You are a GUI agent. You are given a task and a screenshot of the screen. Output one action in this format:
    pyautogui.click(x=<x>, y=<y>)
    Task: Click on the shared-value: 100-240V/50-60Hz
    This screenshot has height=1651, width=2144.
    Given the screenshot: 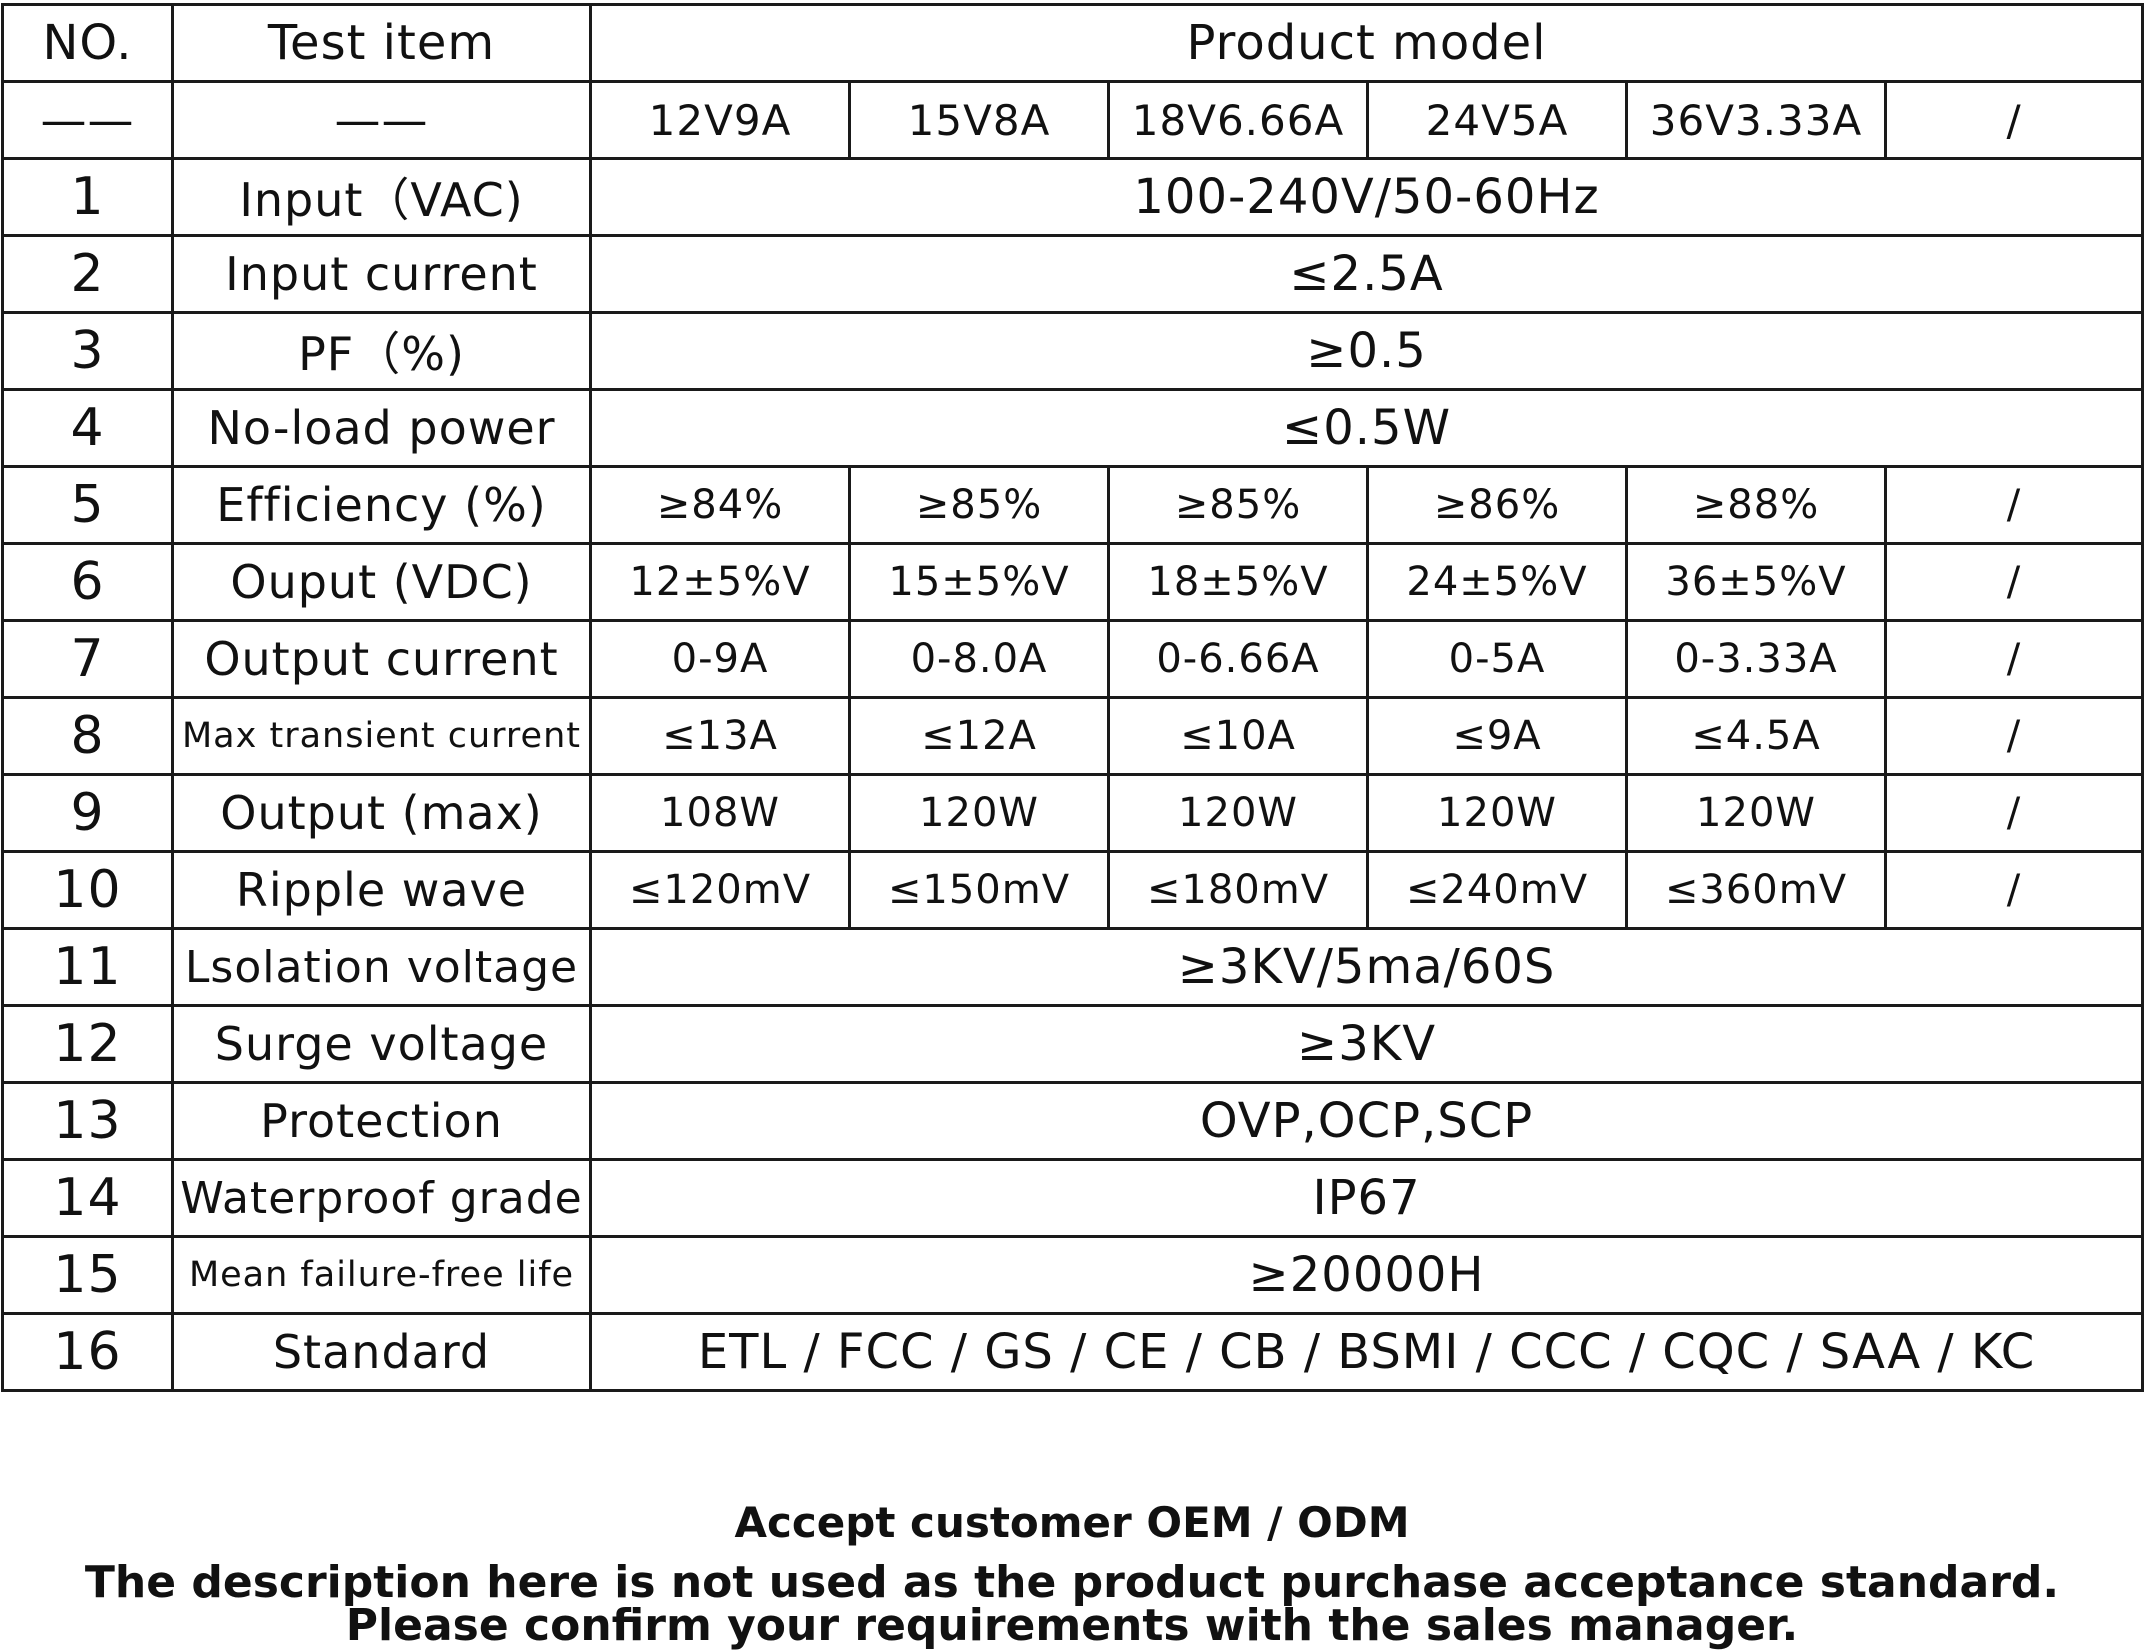 What is the action you would take?
    pyautogui.click(x=1366, y=197)
    